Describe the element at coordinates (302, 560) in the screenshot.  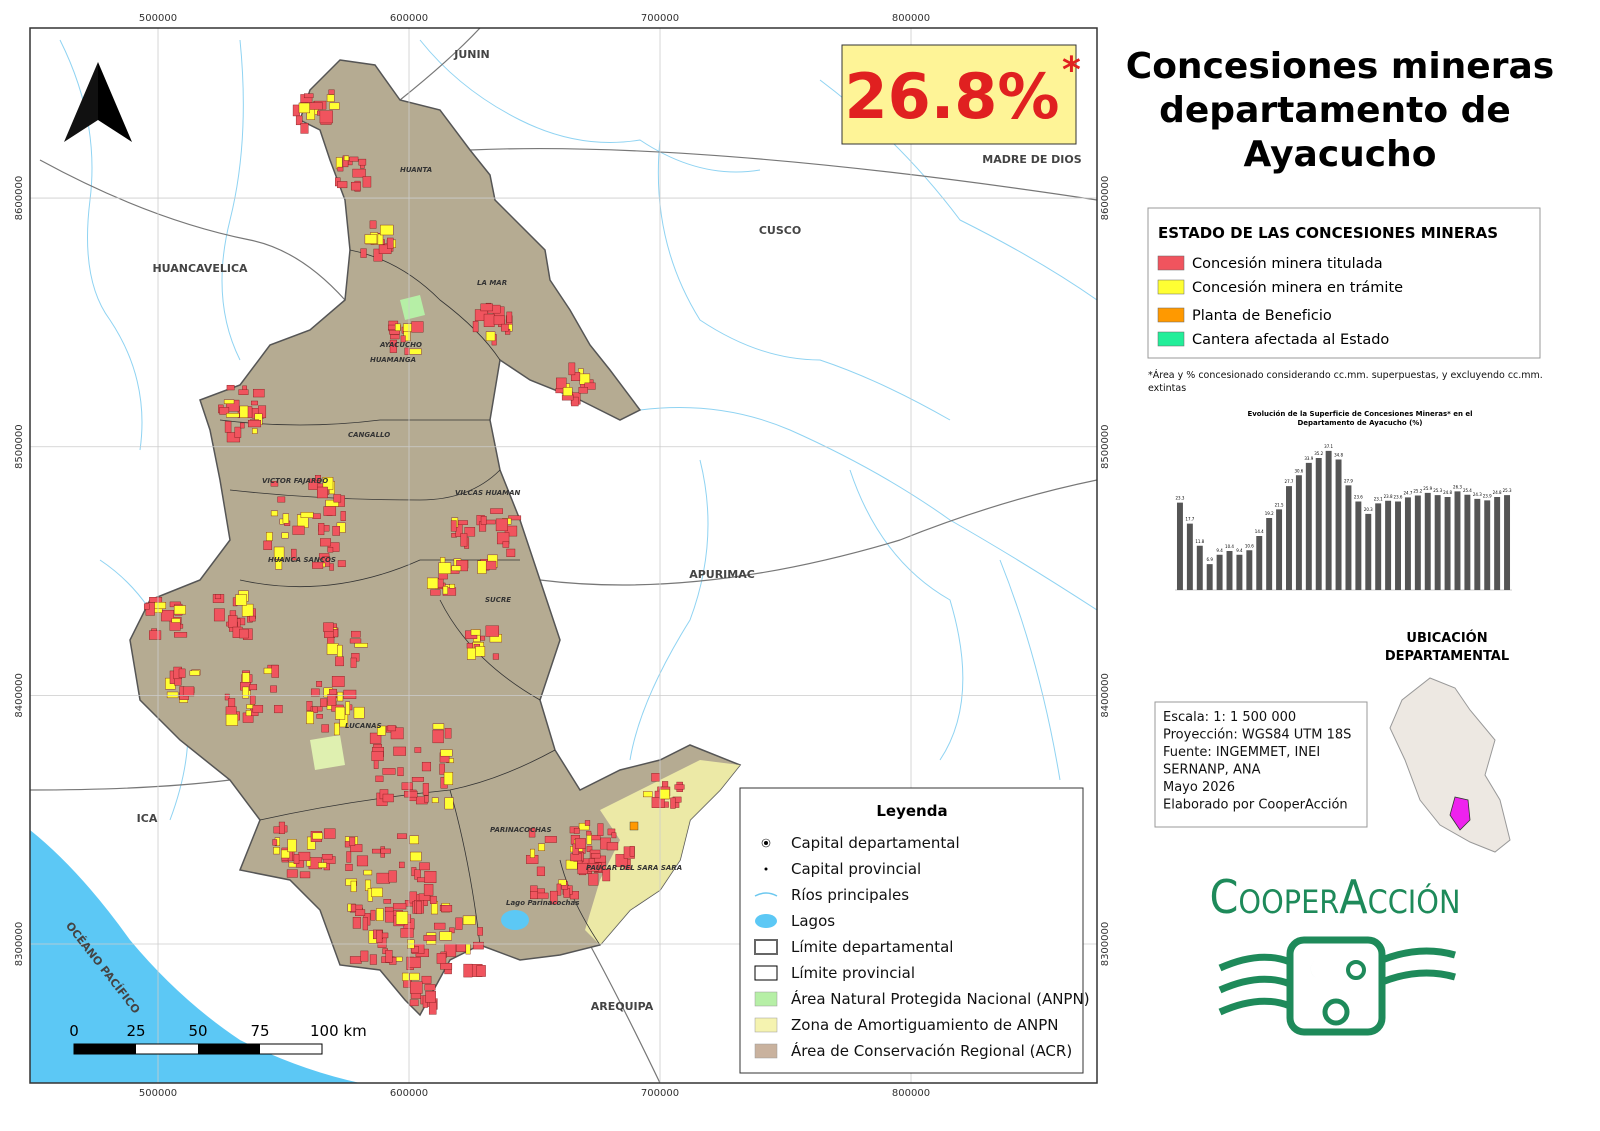
I see `place-label: HUANCA SANCOS` at that location.